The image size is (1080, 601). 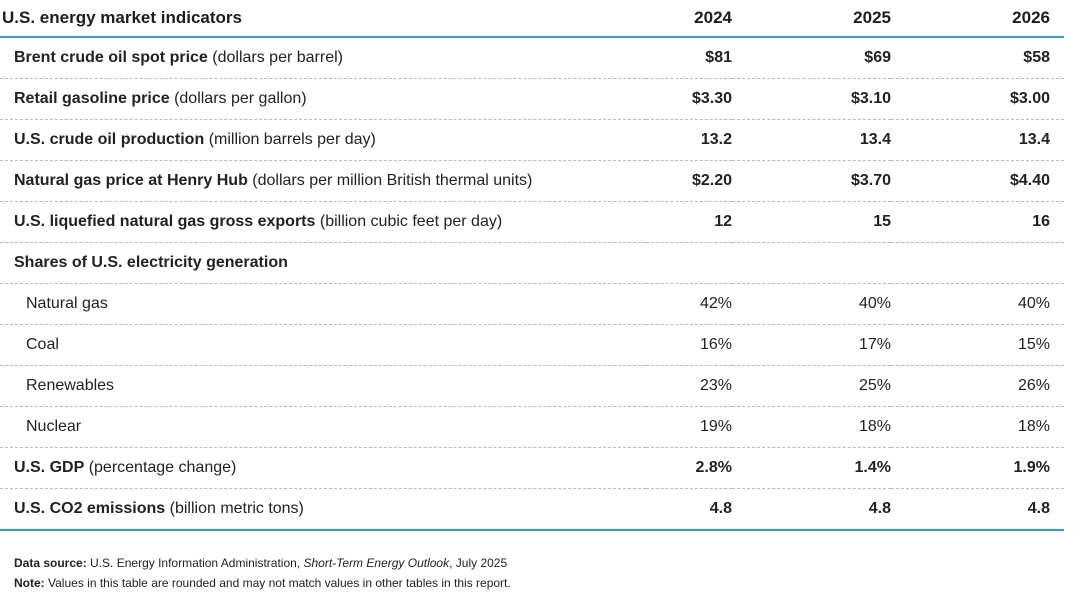 What do you see at coordinates (240, 98) in the screenshot?
I see `row-unit: (dollars per gallon)` at bounding box center [240, 98].